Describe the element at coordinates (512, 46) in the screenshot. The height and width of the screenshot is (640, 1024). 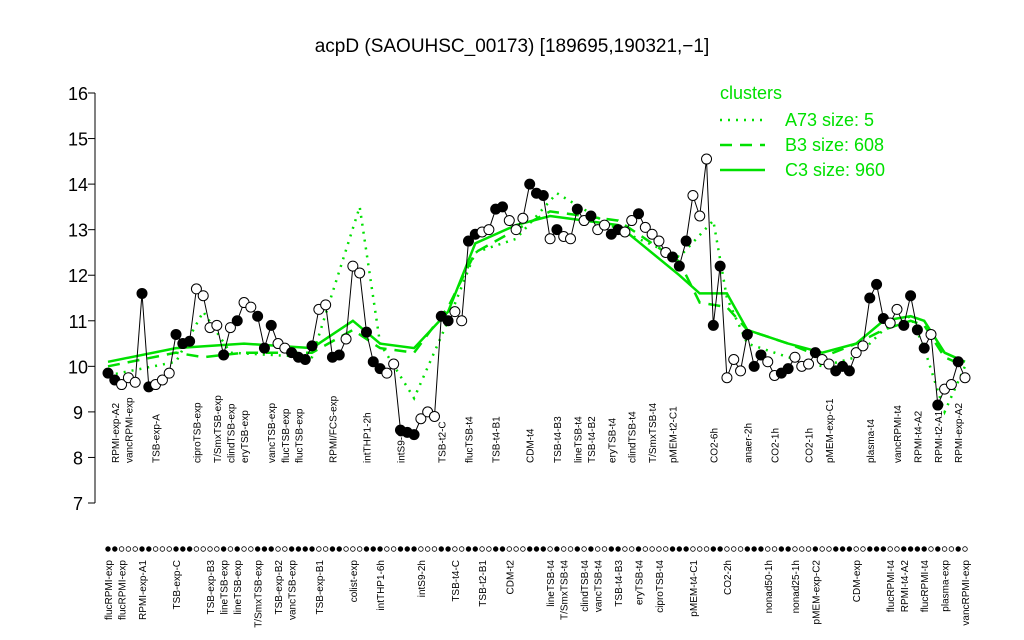
I see `chart-title: acpD (SAOUHSC_00173) [189695,190321,−1]` at that location.